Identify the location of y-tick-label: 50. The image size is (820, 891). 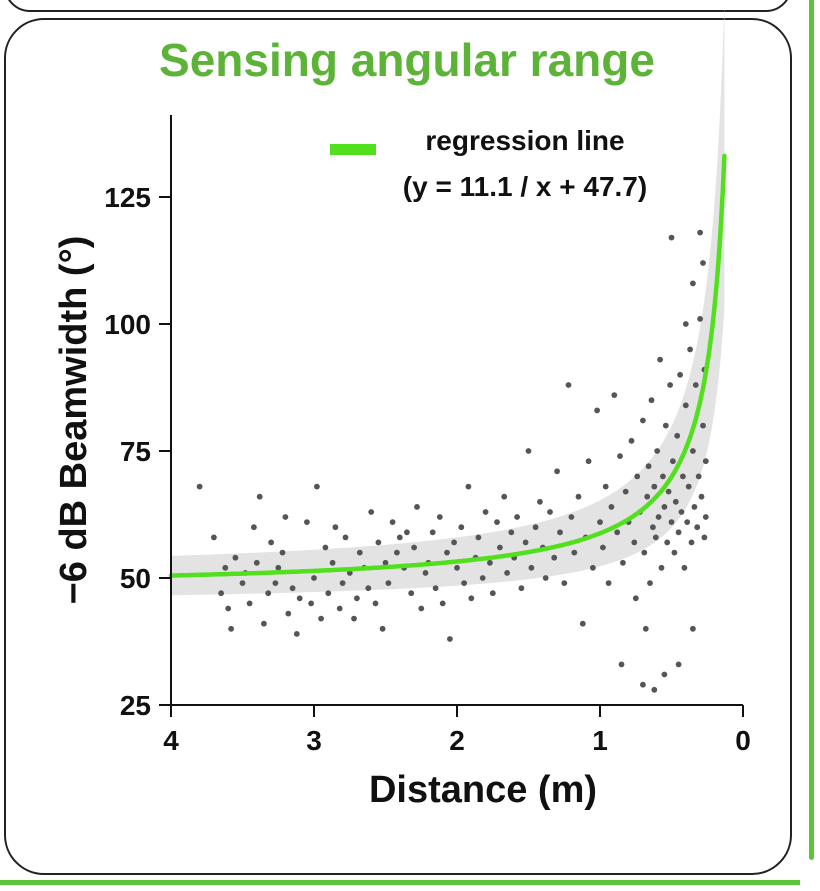
(135, 578).